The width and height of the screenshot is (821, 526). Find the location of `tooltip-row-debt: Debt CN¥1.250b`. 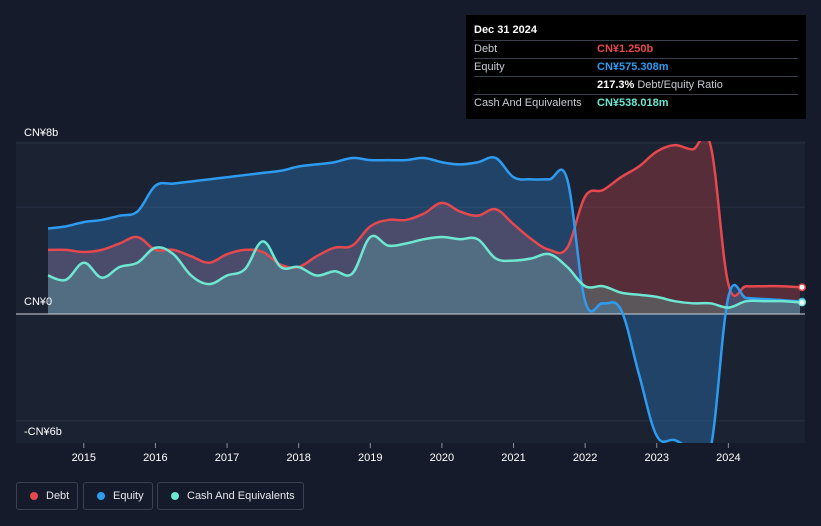

tooltip-row-debt: Debt CN¥1.250b is located at coordinates (636, 49).